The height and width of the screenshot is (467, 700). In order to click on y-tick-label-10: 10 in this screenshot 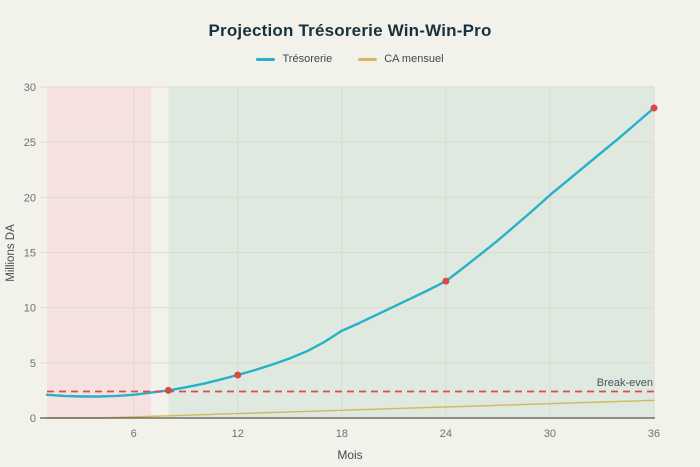, I will do `click(30, 309)`.